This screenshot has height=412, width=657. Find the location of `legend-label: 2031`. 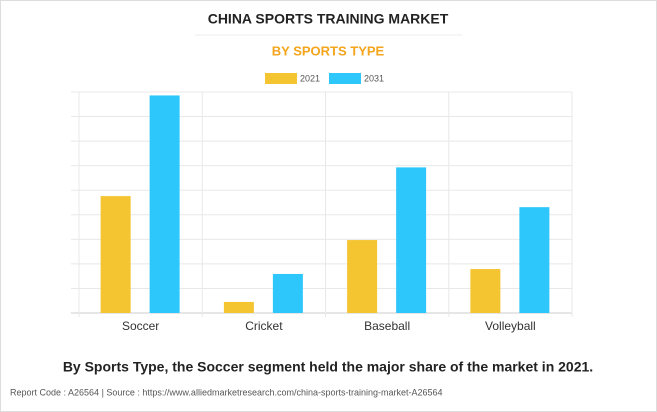

legend-label: 2031 is located at coordinates (374, 78).